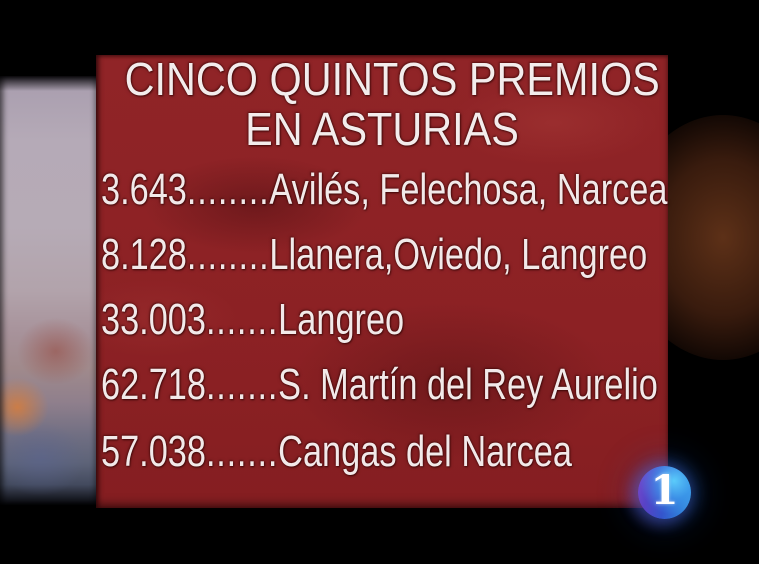 The image size is (759, 564). Describe the element at coordinates (458, 254) in the screenshot. I see `prize-places: Llanera,Oviedo, Langreo` at that location.